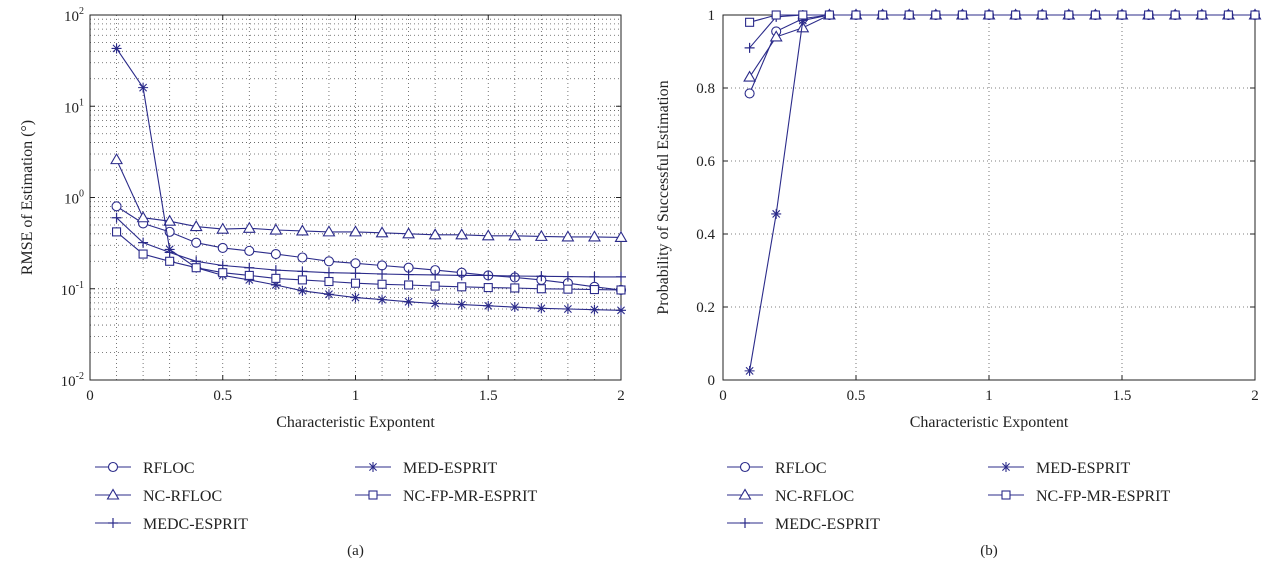 The image size is (1266, 577). What do you see at coordinates (182, 496) in the screenshot?
I see `legend-label: NC-RFLOC` at bounding box center [182, 496].